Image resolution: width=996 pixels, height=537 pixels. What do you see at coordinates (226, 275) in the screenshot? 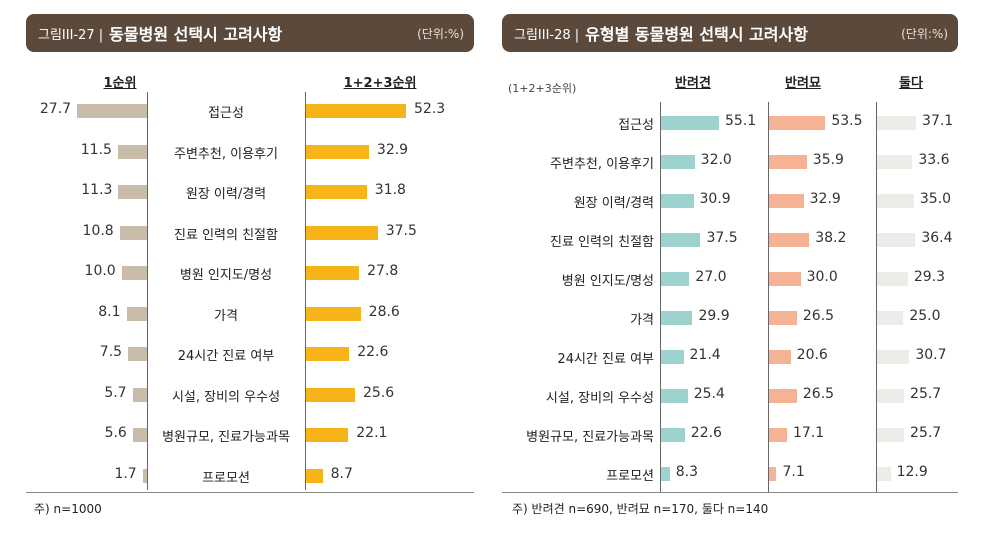
I see `chart1-category-label: 병원 인지도/명성` at bounding box center [226, 275].